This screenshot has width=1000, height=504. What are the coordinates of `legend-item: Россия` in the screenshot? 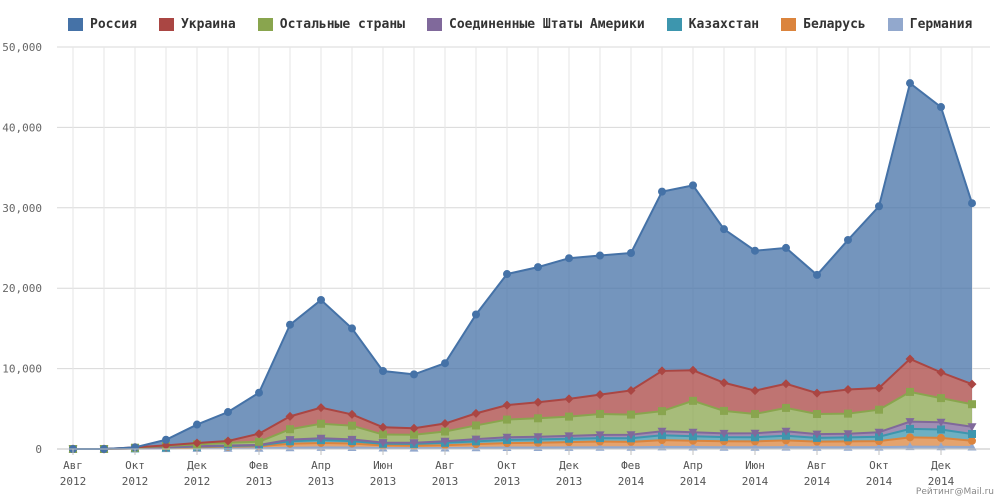 It's located at (102, 24).